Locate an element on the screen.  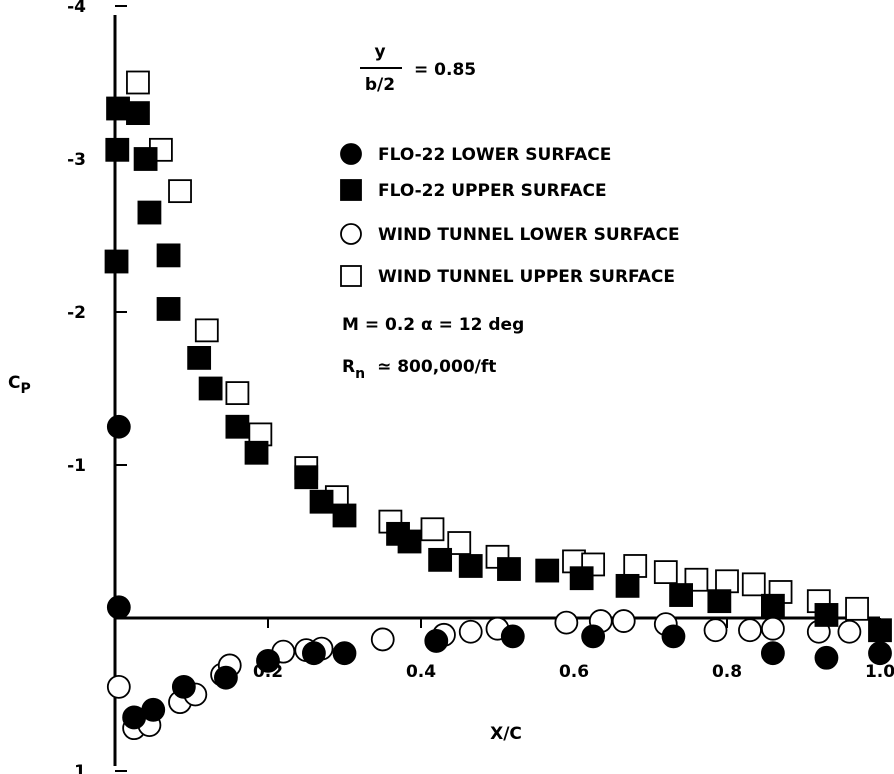
reynolds-text: Rn ≃ 800,000/ft is located at coordinates (419, 369).